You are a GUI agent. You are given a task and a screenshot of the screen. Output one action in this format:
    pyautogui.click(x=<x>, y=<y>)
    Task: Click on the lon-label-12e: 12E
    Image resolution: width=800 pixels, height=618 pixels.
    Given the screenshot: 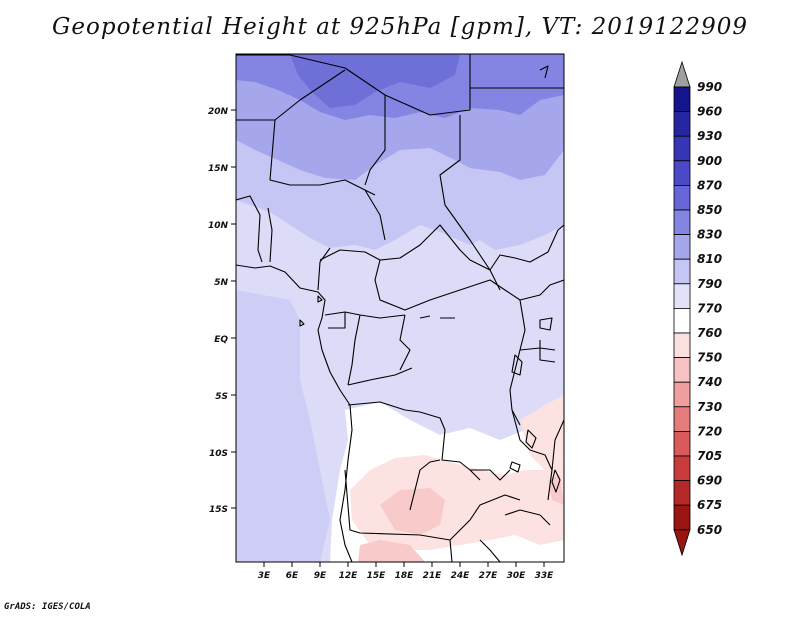 What is the action you would take?
    pyautogui.click(x=349, y=576)
    